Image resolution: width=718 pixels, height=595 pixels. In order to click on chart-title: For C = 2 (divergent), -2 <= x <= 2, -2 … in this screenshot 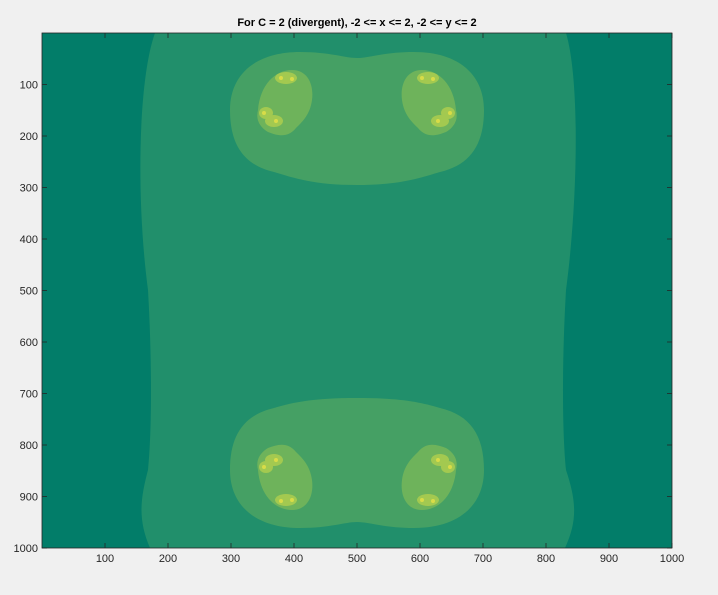, I will do `click(356, 23)`.